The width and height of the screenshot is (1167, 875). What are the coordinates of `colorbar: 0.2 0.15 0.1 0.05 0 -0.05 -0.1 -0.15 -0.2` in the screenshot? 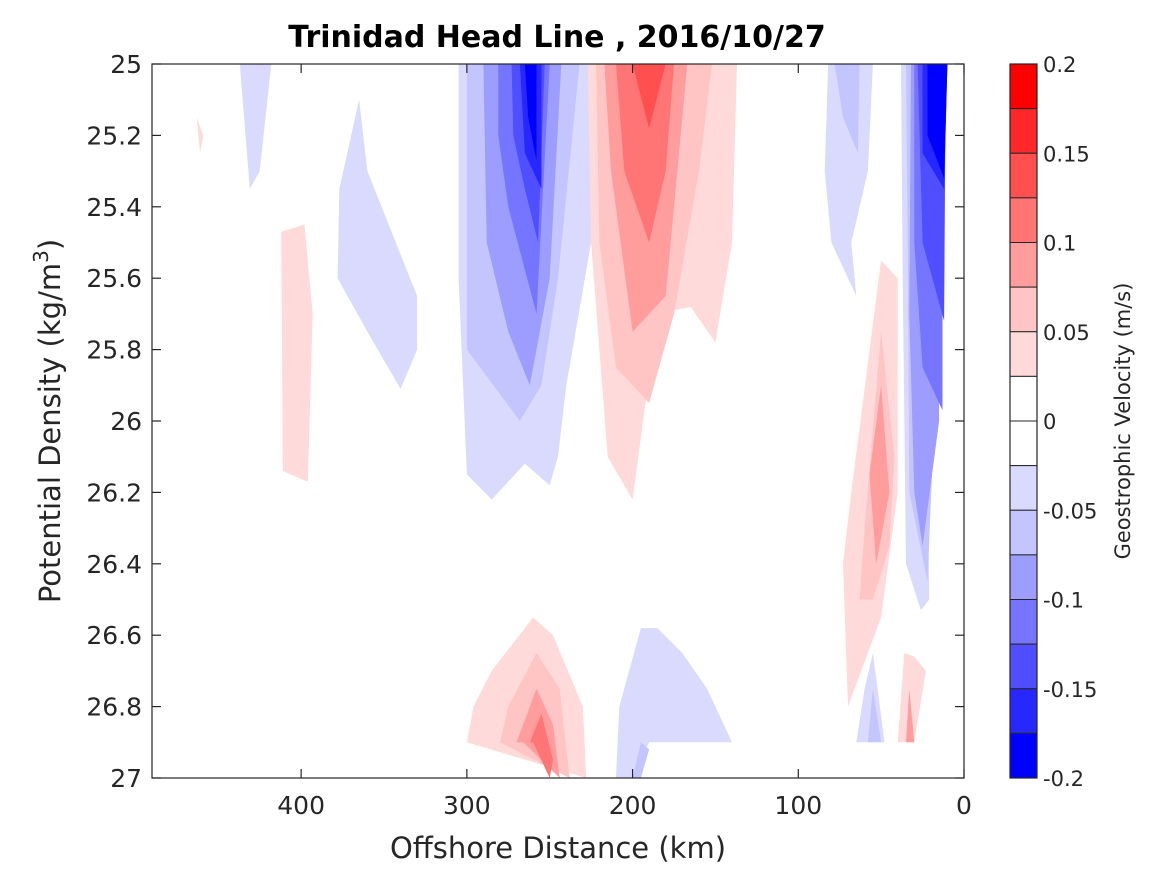 It's located at (1053, 422).